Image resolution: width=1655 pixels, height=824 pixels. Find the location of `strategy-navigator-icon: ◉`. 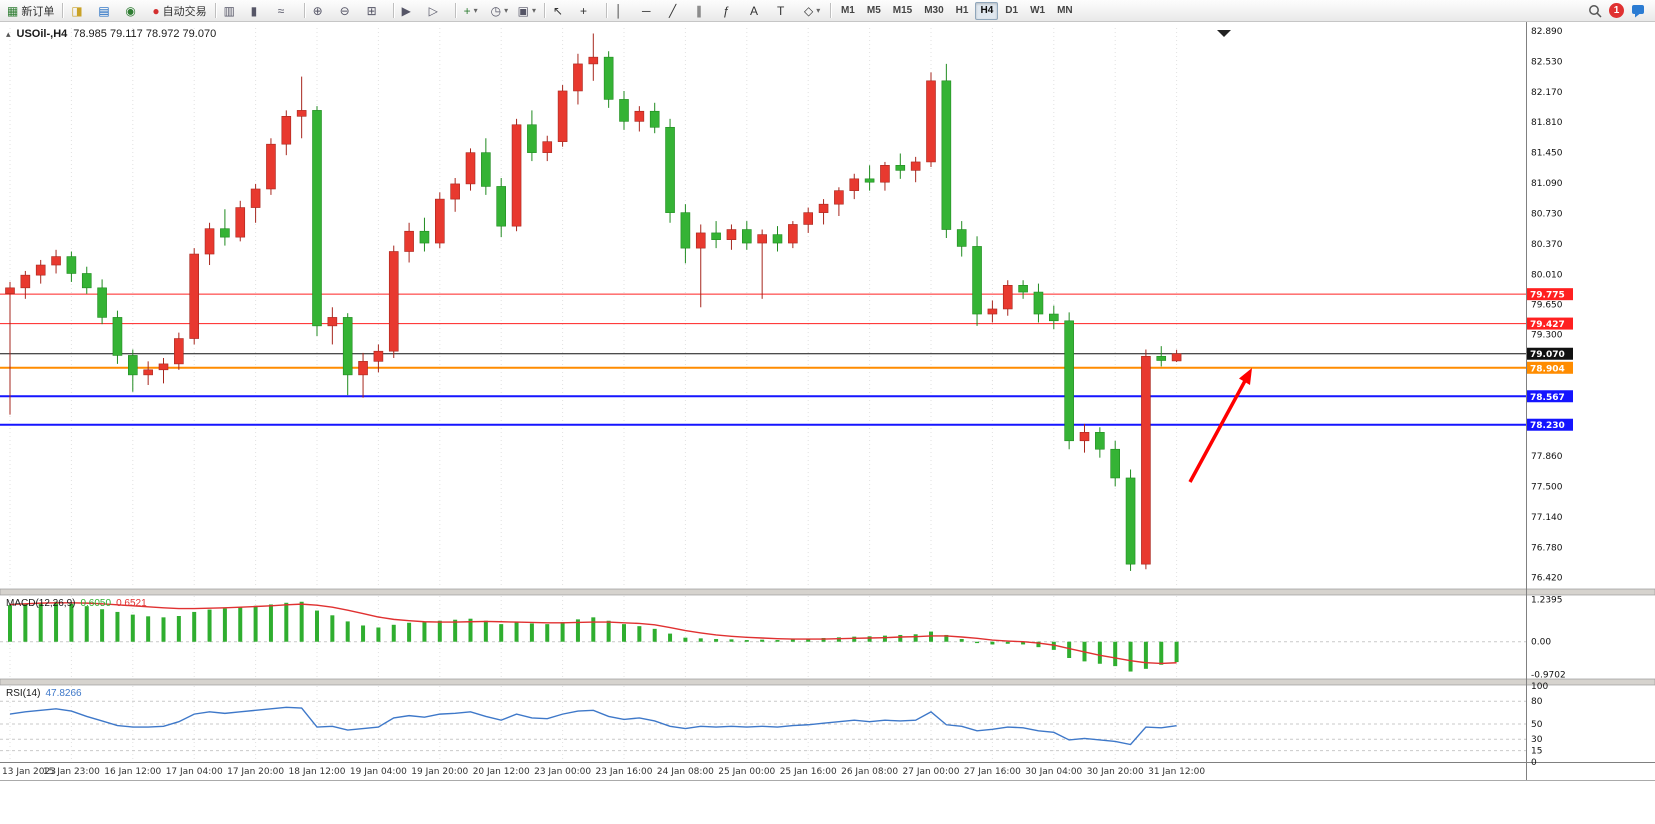

strategy-navigator-icon: ◉ is located at coordinates (134, 11).